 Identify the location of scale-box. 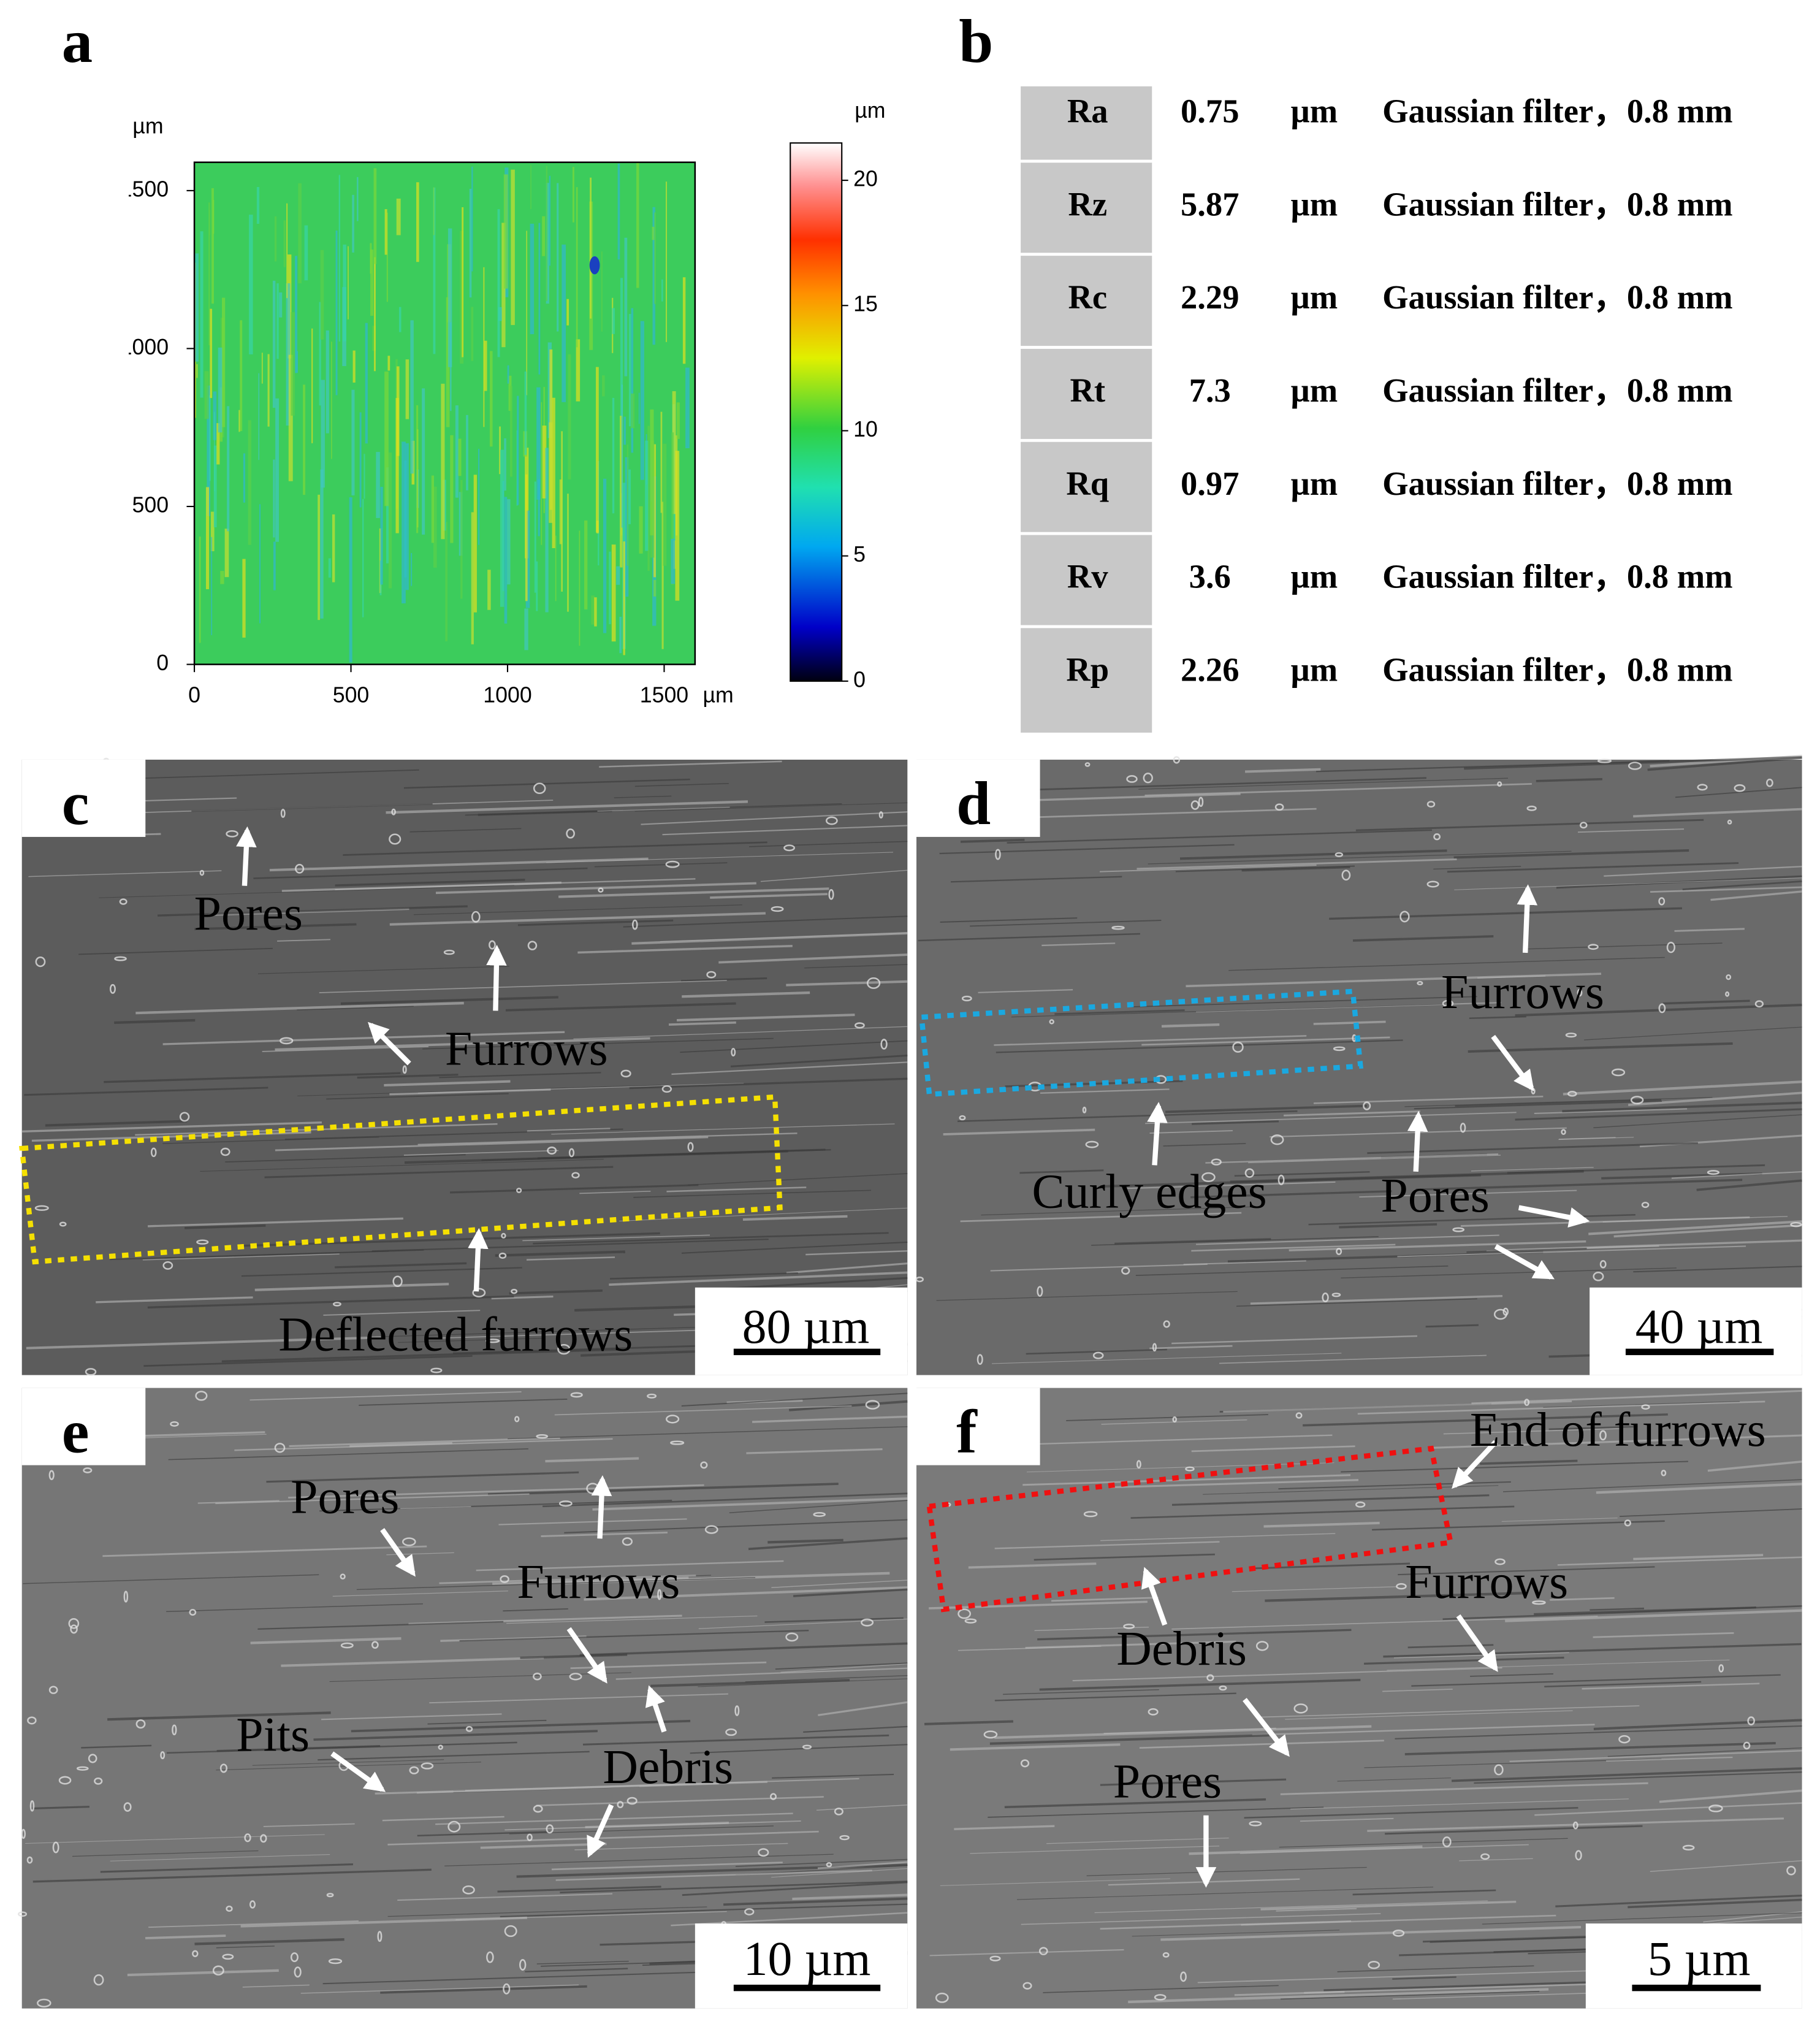
(1693, 1966).